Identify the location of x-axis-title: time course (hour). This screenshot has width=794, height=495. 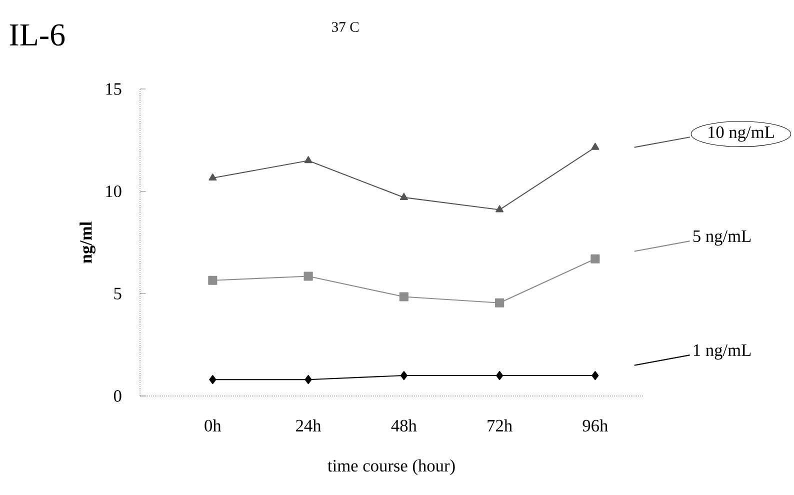
(391, 467).